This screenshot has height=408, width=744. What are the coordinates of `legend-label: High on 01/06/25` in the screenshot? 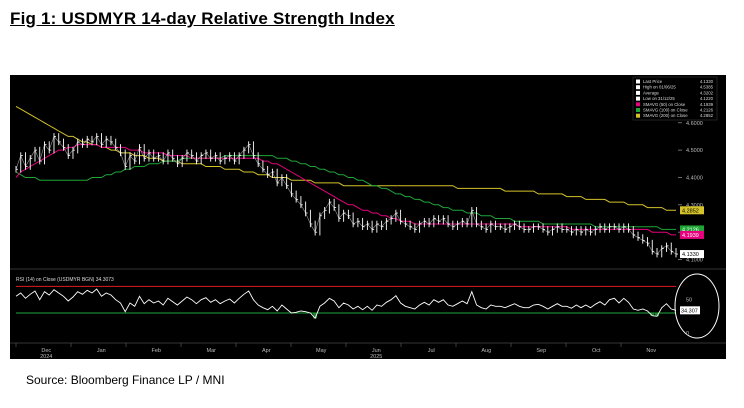 It's located at (659, 87).